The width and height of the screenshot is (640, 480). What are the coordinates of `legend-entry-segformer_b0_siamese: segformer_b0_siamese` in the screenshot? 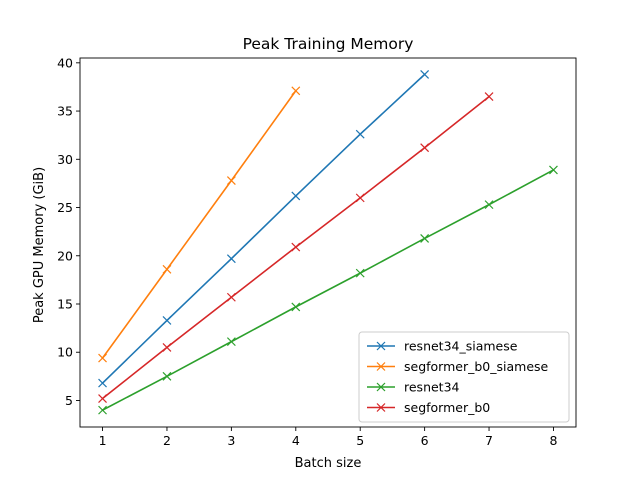 It's located at (458, 366).